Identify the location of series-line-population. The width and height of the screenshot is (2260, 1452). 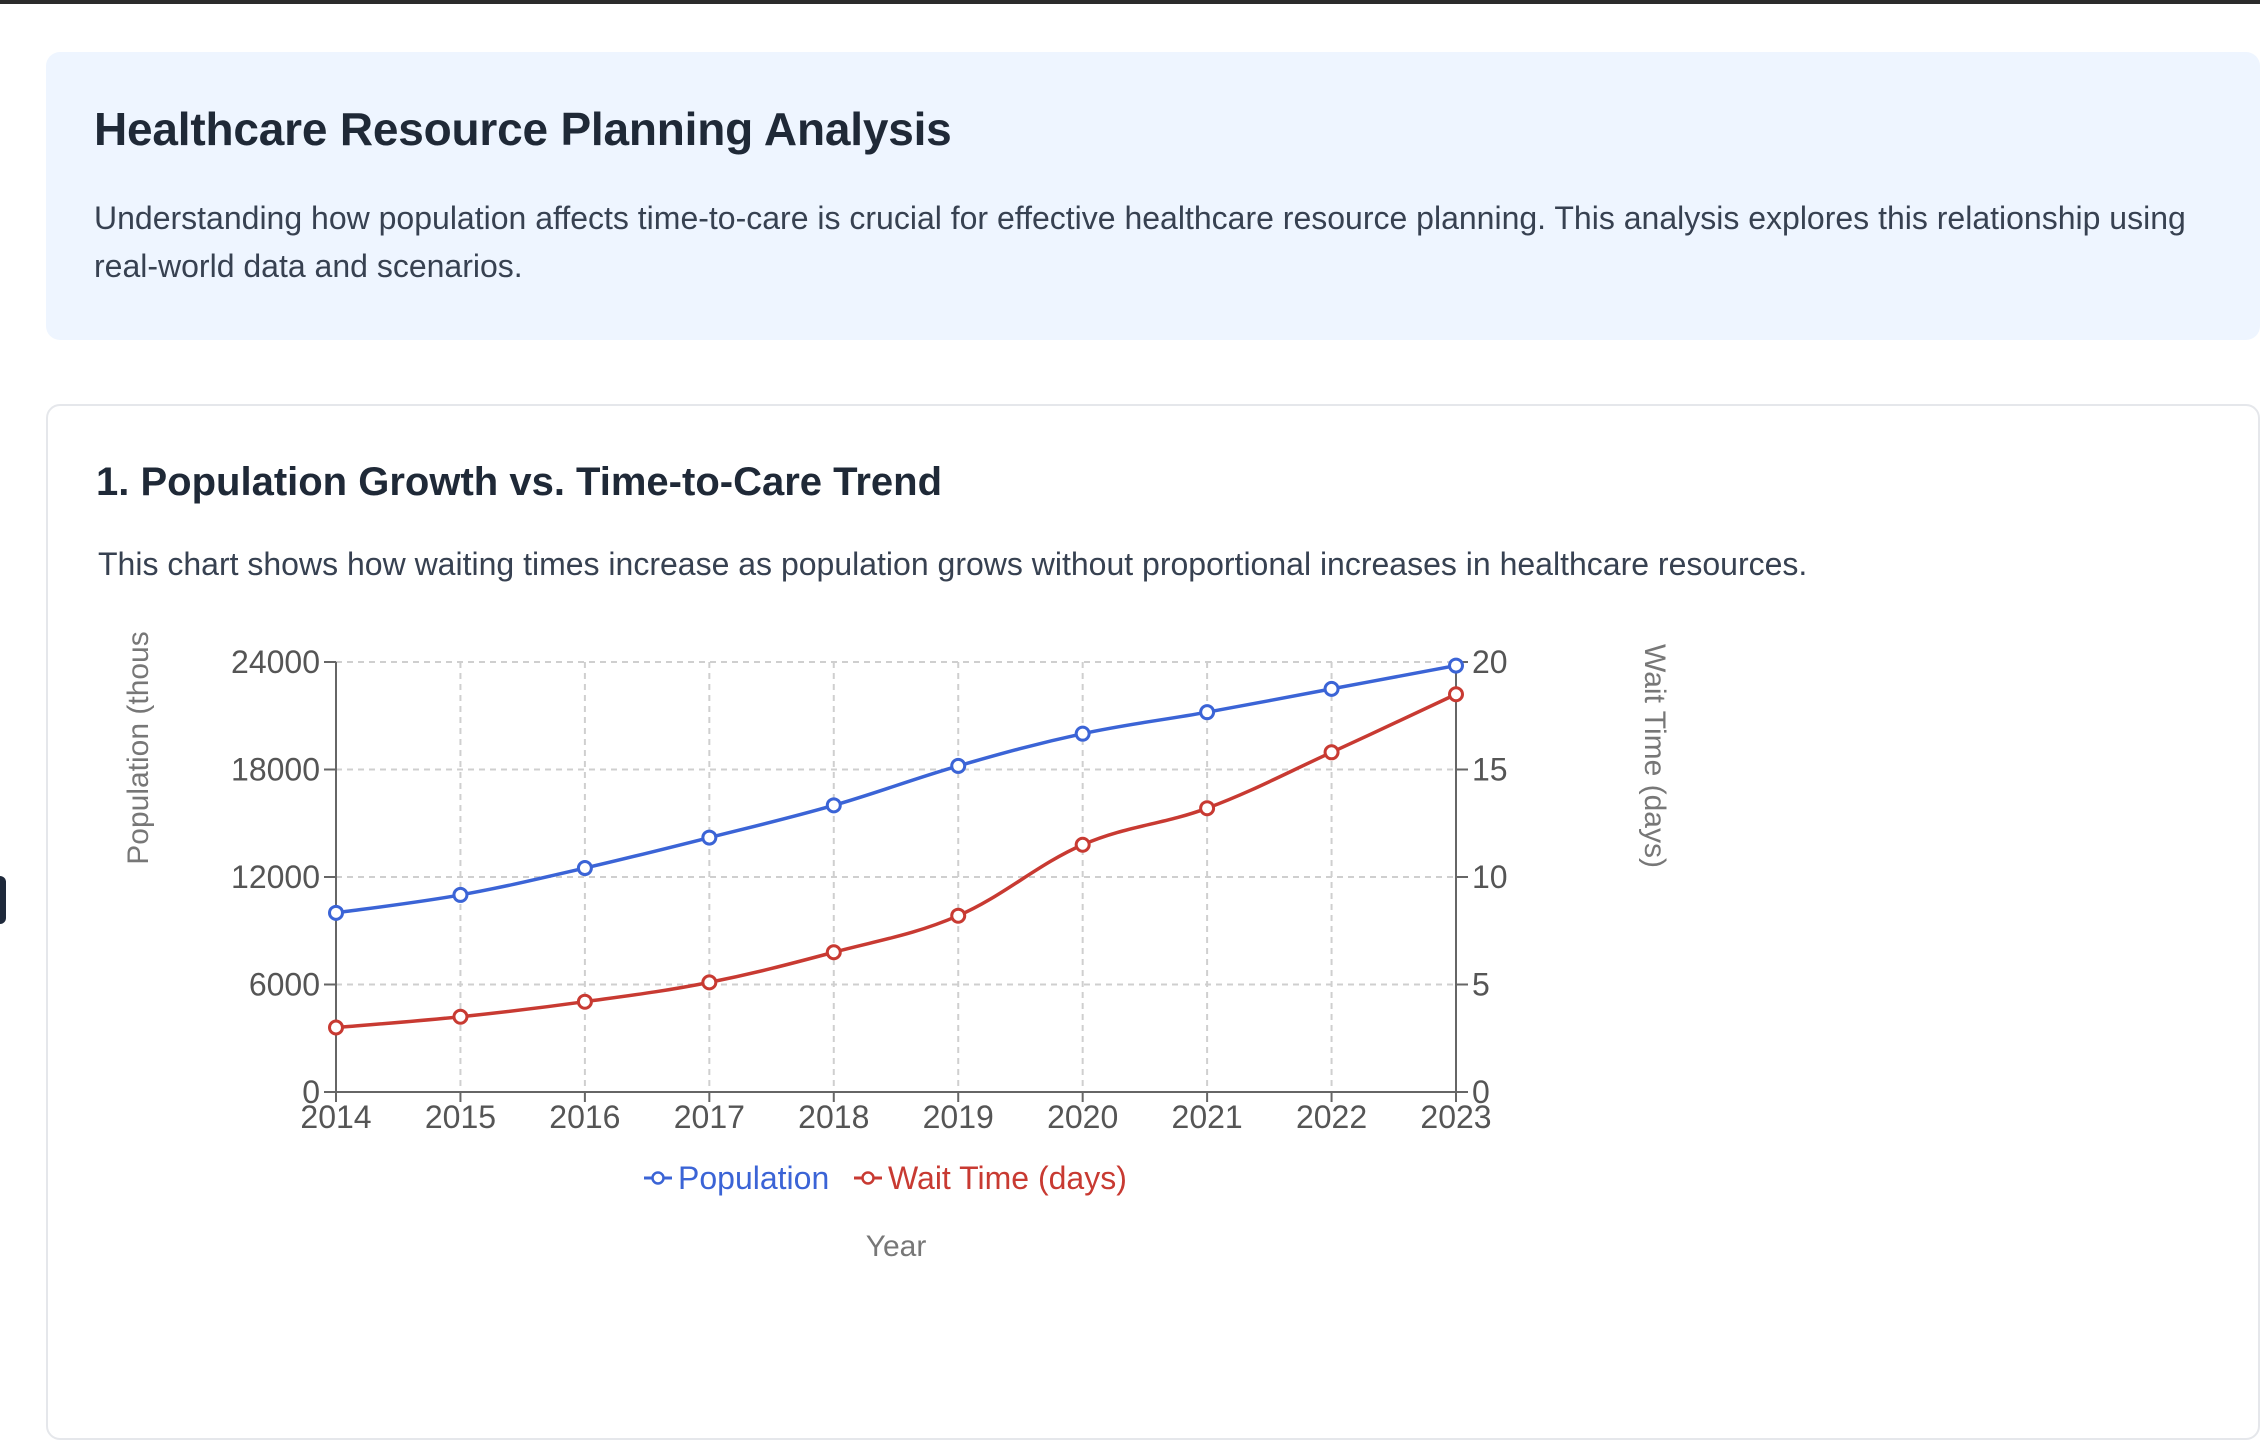
(896, 789).